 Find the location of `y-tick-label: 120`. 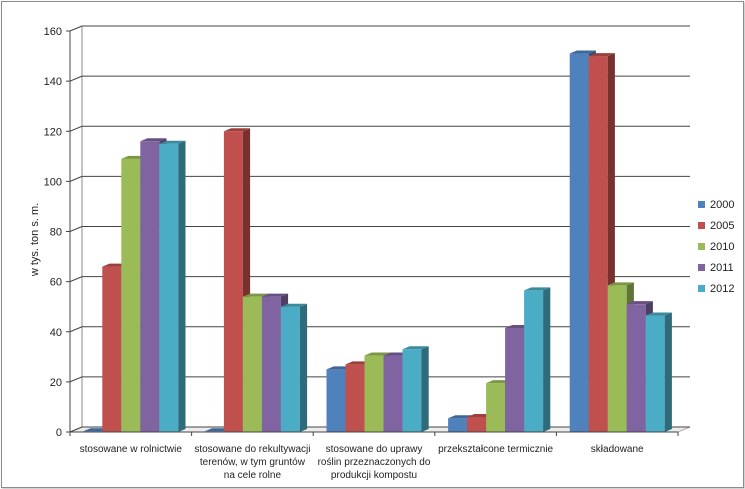

y-tick-label: 120 is located at coordinates (53, 132).